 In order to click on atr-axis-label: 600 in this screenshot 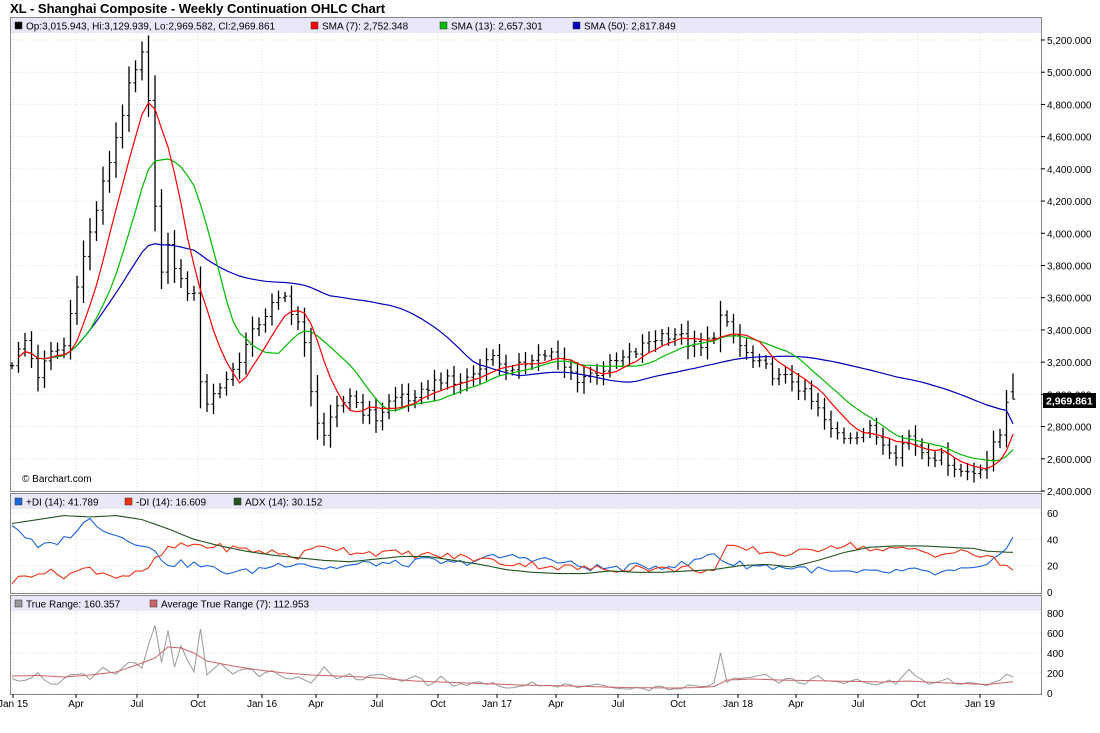, I will do `click(1055, 634)`.